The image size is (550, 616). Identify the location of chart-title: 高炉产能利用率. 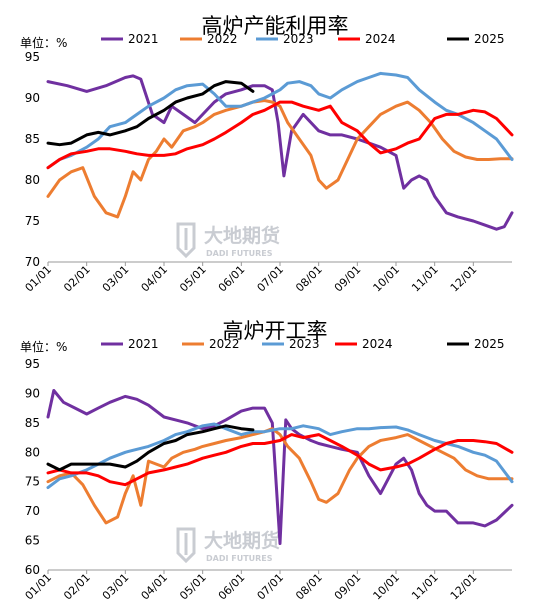
(275, 26).